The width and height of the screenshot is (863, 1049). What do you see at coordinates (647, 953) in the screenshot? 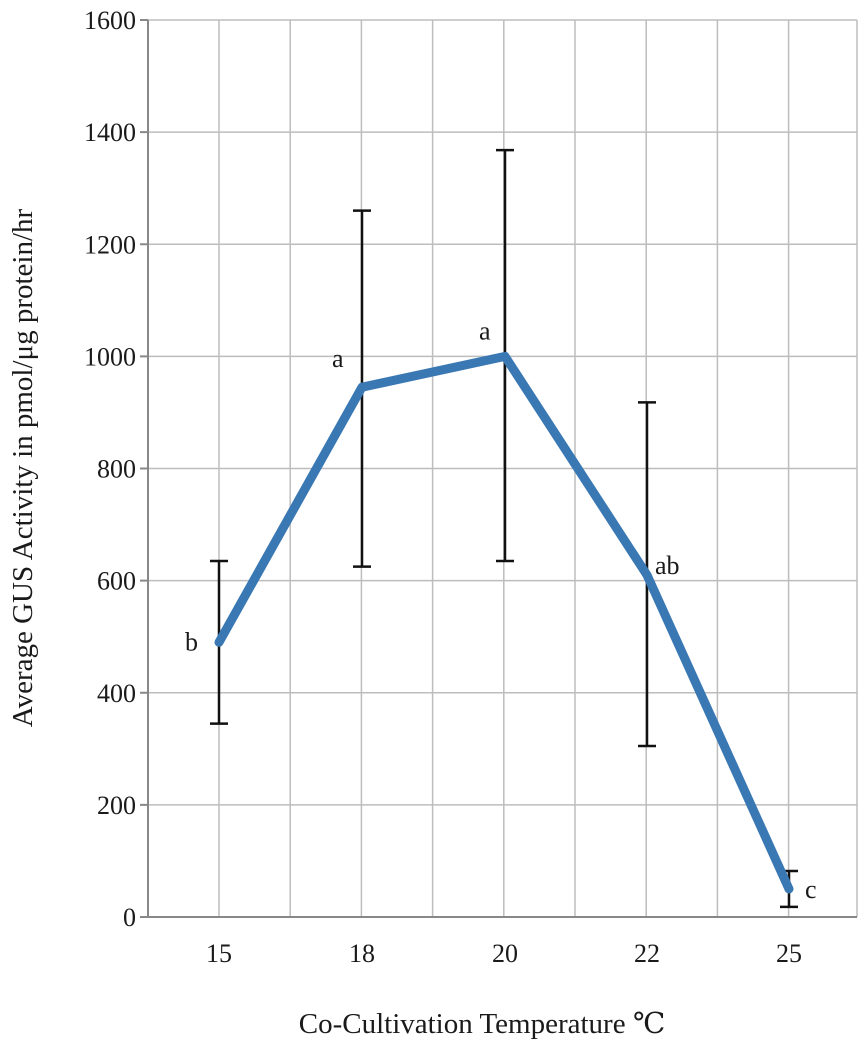
I see `x-tick-label: 22` at bounding box center [647, 953].